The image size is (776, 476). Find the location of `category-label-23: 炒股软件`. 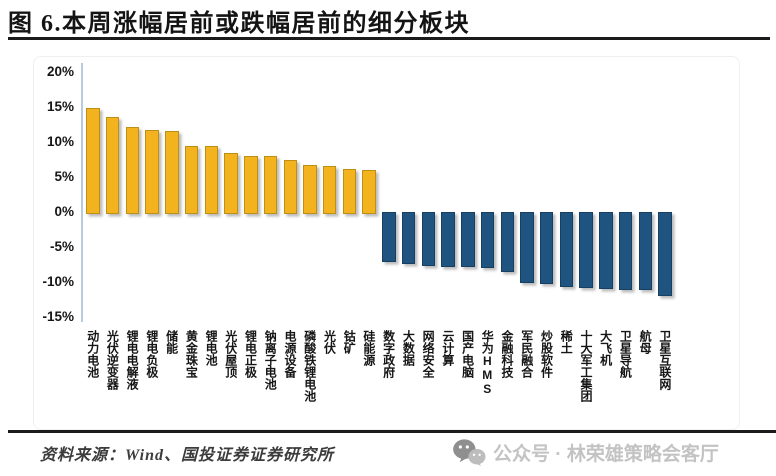

category-label-23: 炒股软件 is located at coordinates (546, 354).